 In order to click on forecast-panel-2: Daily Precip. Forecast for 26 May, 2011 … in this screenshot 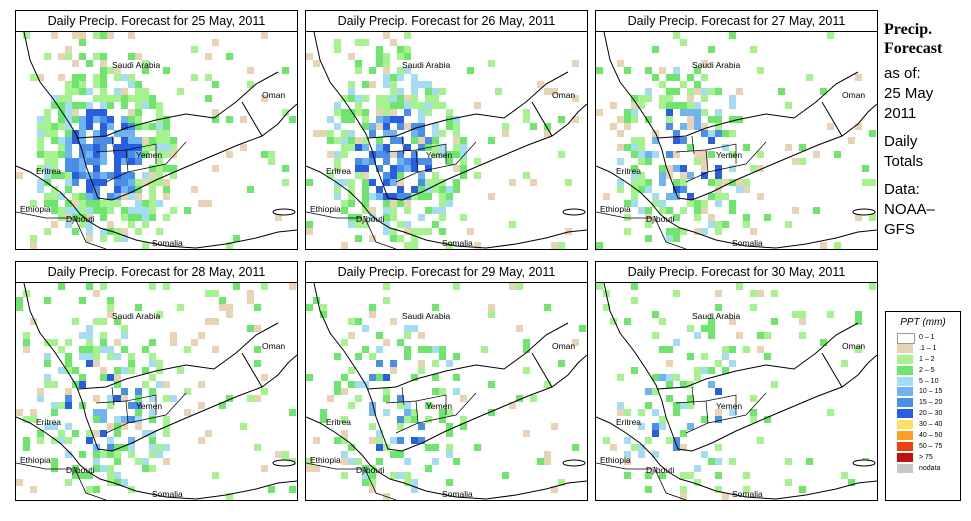, I will do `click(446, 130)`.